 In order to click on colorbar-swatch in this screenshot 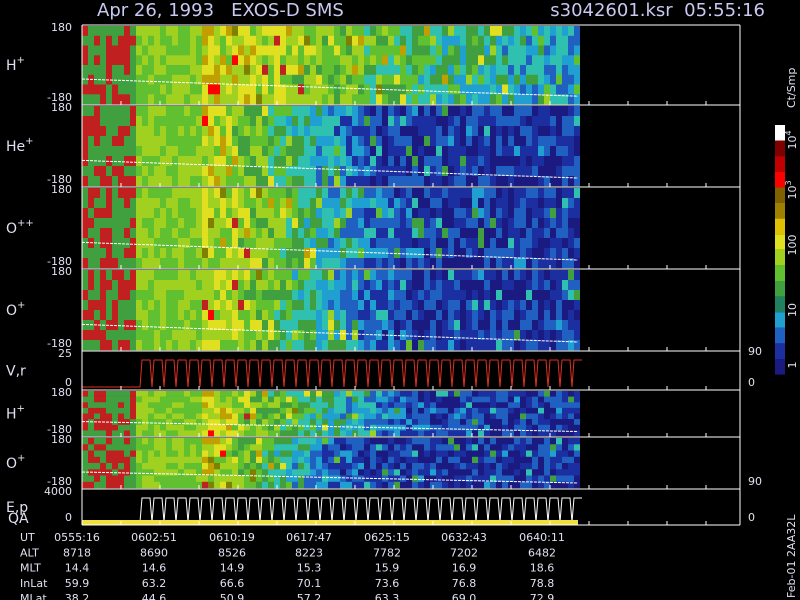, I will do `click(780, 226)`.